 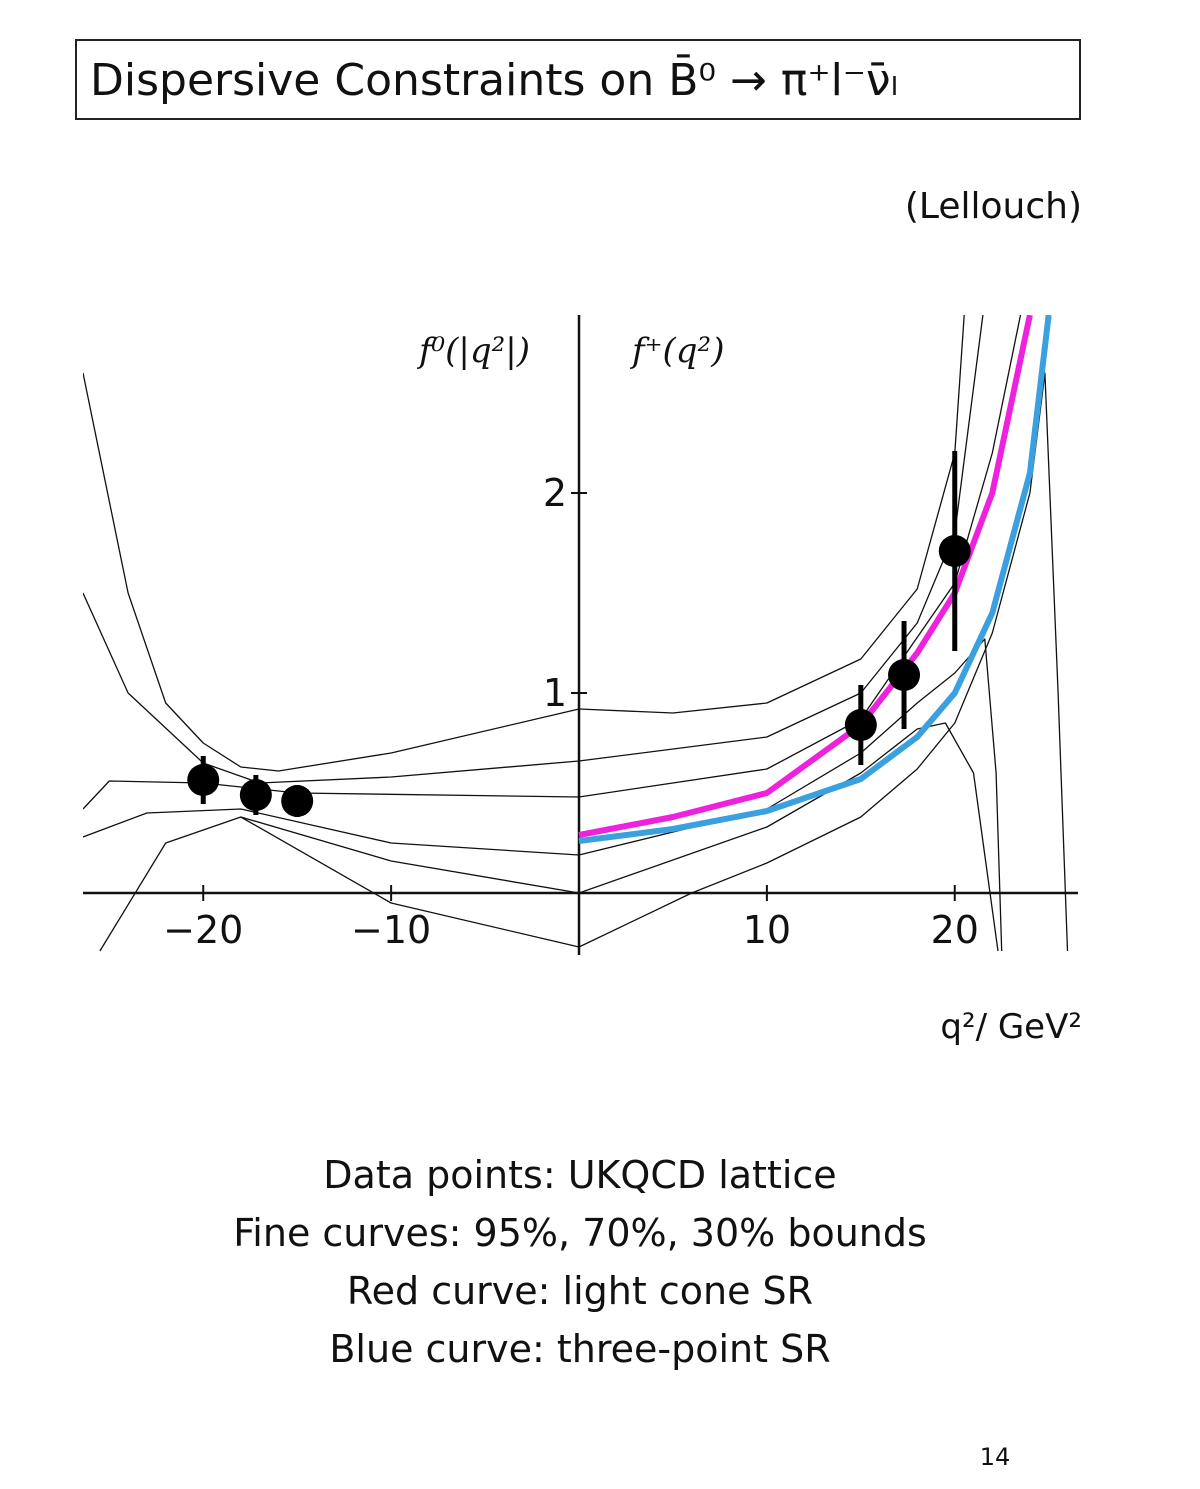 I want to click on y-tick-label: 2, so click(x=555, y=493).